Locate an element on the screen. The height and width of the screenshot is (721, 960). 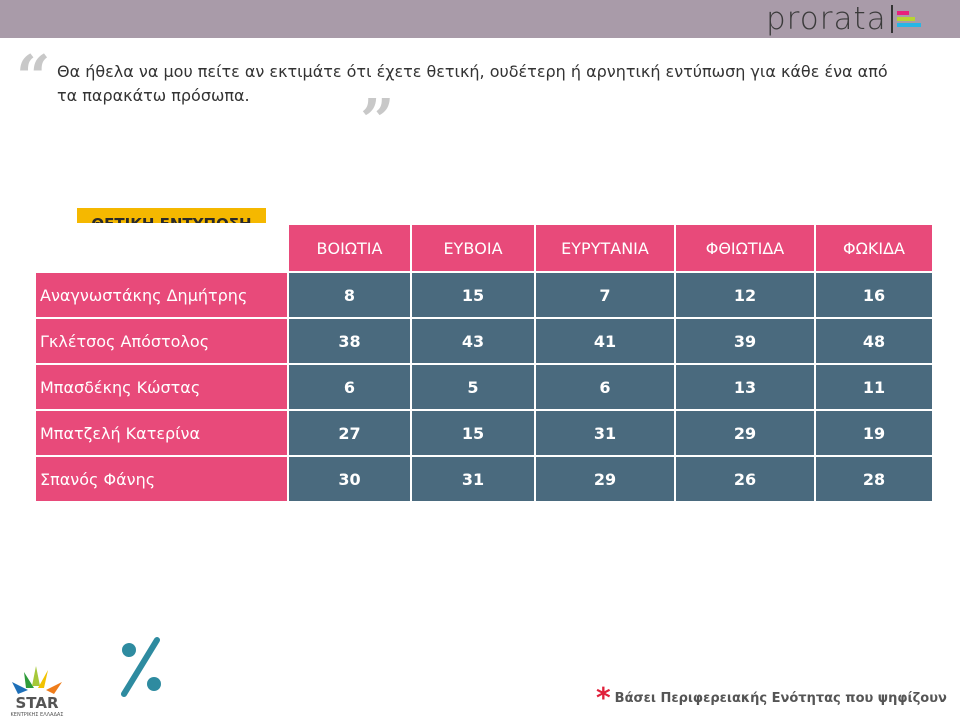
table-cell: 30 is located at coordinates (349, 479).